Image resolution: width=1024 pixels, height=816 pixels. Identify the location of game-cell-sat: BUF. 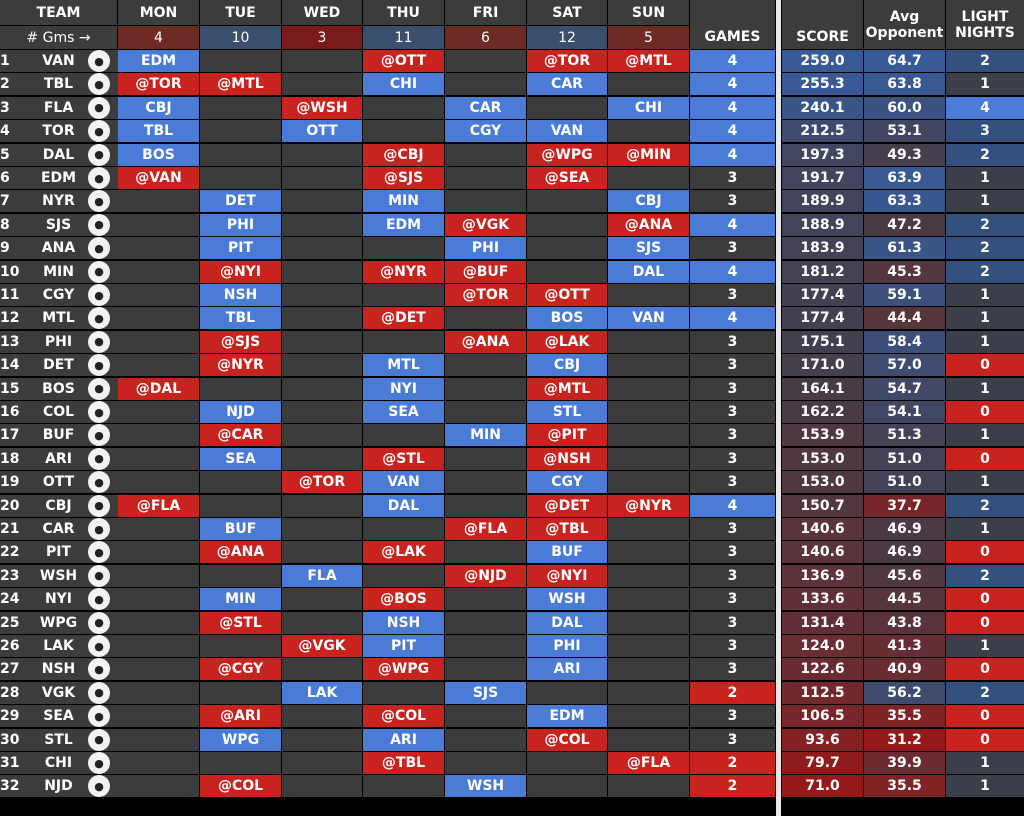
(567, 552).